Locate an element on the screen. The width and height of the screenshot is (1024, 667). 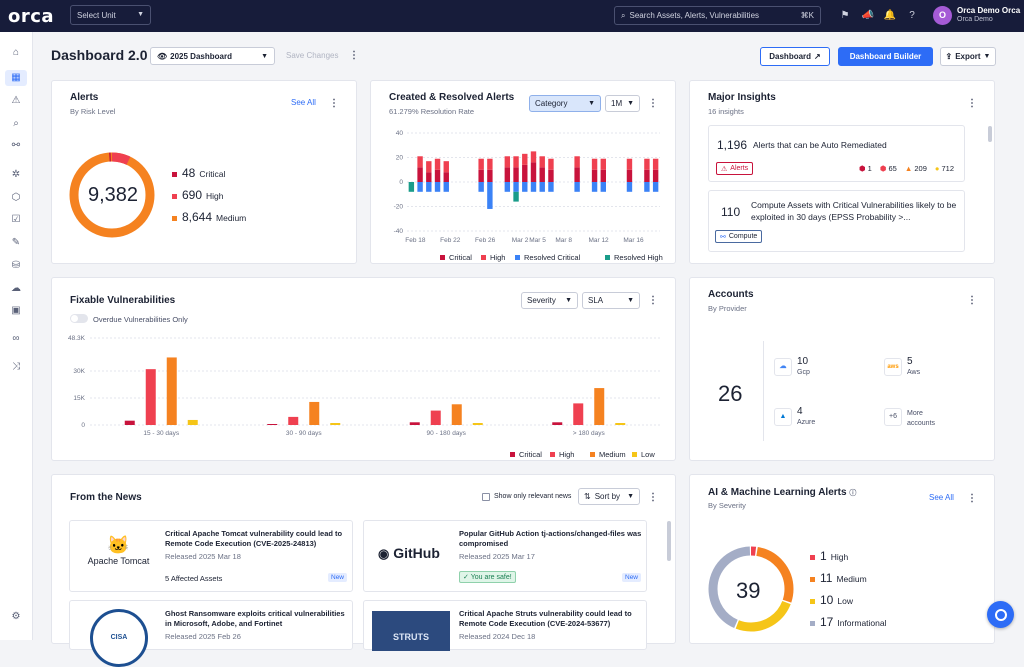
page-more-icon: ⋮ is located at coordinates (354, 55).